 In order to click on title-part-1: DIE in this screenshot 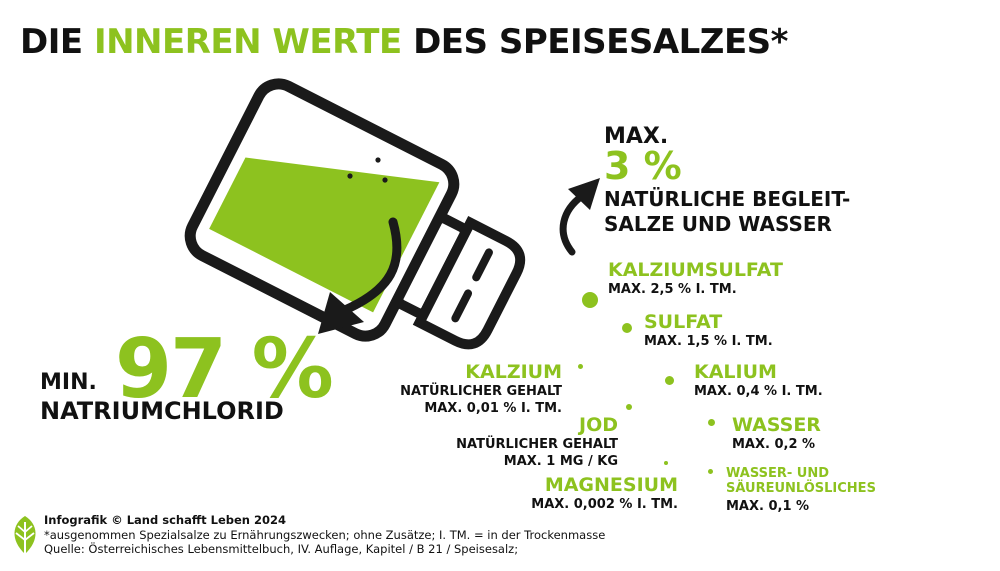, I will do `click(57, 42)`.